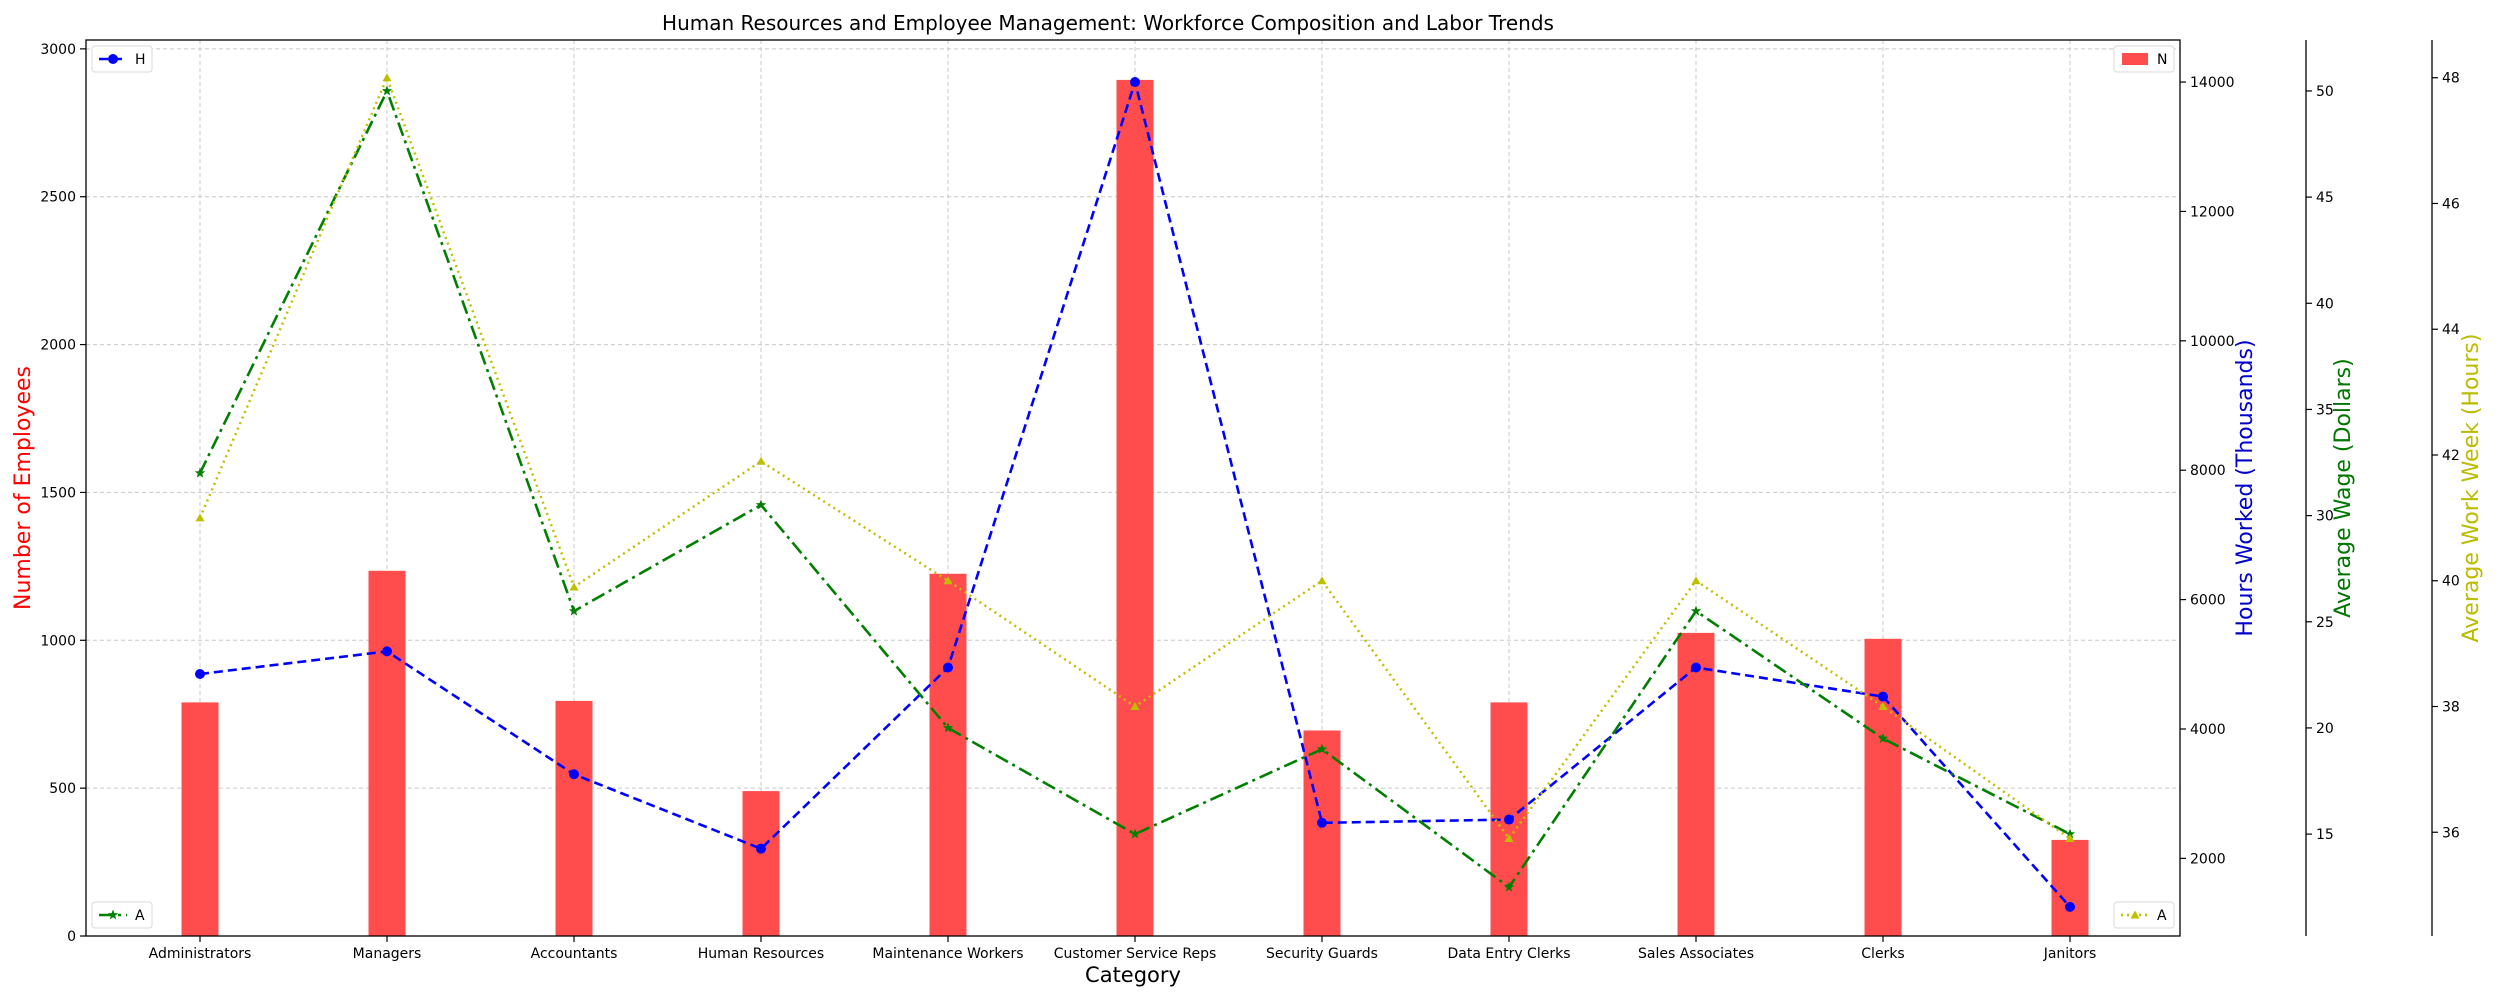 Image resolution: width=2500 pixels, height=1000 pixels. Describe the element at coordinates (58, 50) in the screenshot. I see `y-tick-label-employees: 3000` at that location.